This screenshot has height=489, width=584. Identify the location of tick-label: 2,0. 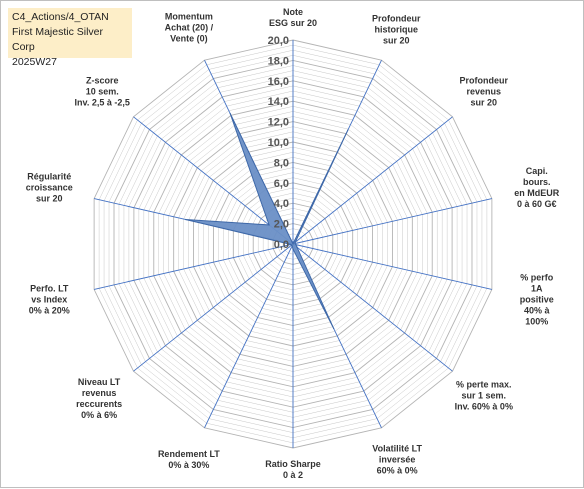
(281, 225).